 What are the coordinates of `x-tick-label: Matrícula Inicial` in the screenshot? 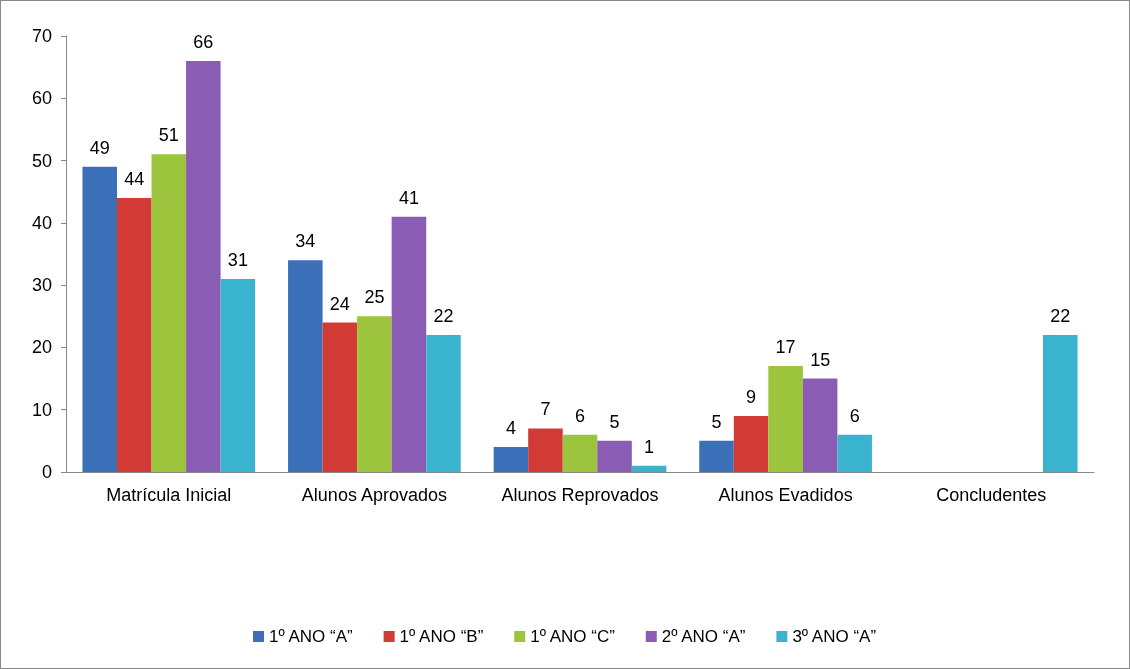 It's located at (169, 495).